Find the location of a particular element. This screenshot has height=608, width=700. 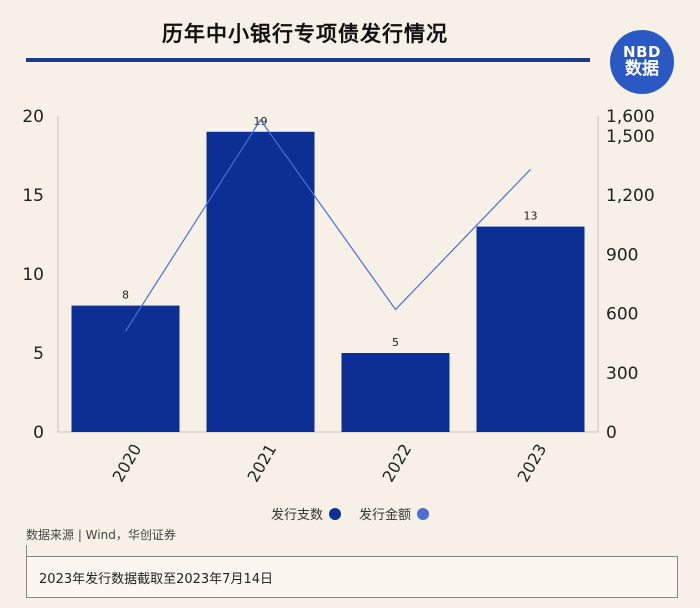

legend-item-count: 发行支数 is located at coordinates (306, 513).